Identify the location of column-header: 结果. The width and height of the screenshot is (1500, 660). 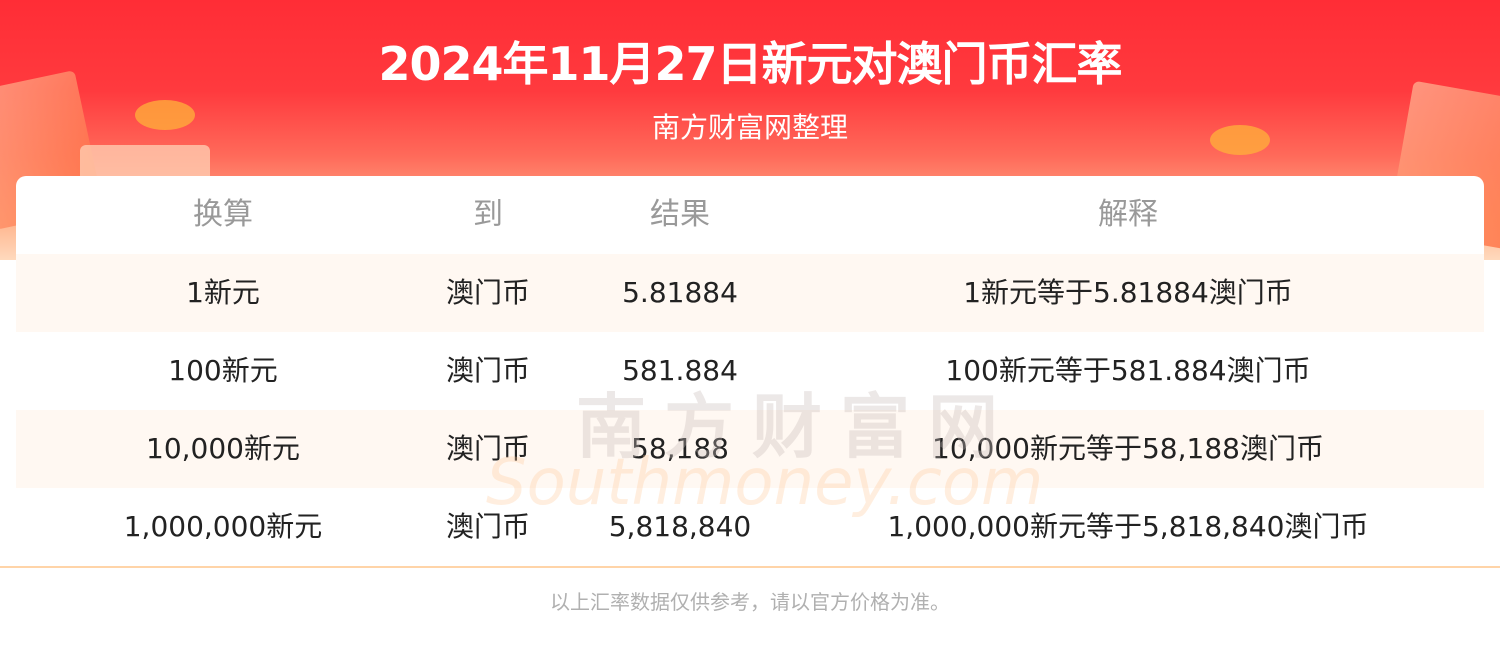
(680, 214).